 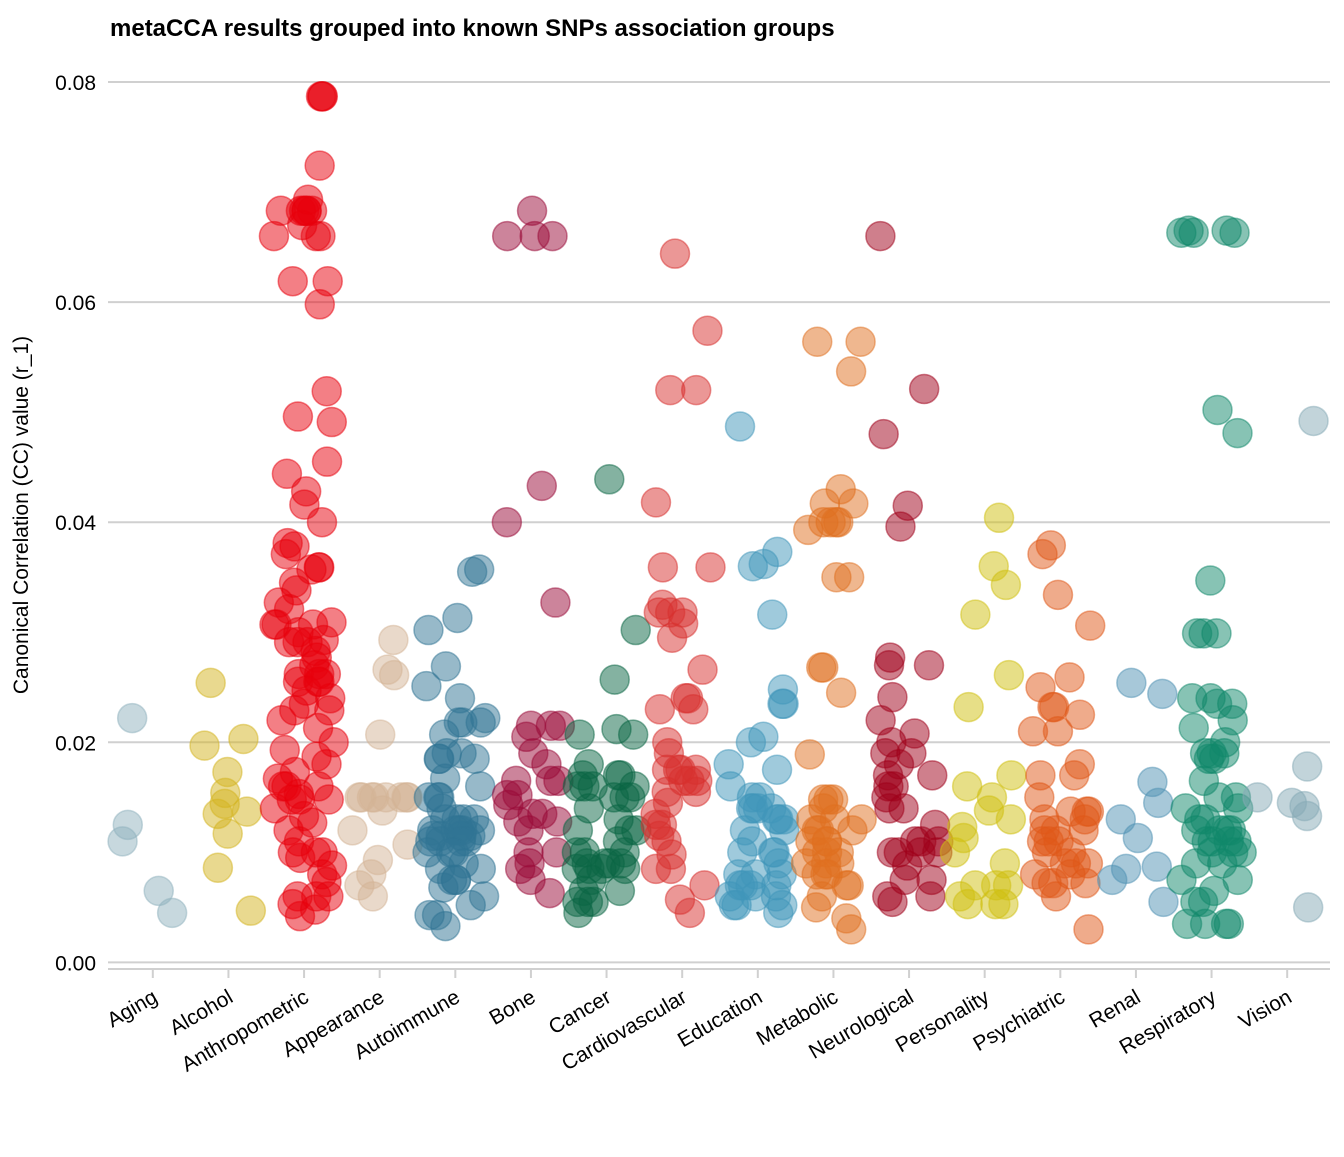 What do you see at coordinates (75, 743) in the screenshot?
I see `y-tick-label: 0.02` at bounding box center [75, 743].